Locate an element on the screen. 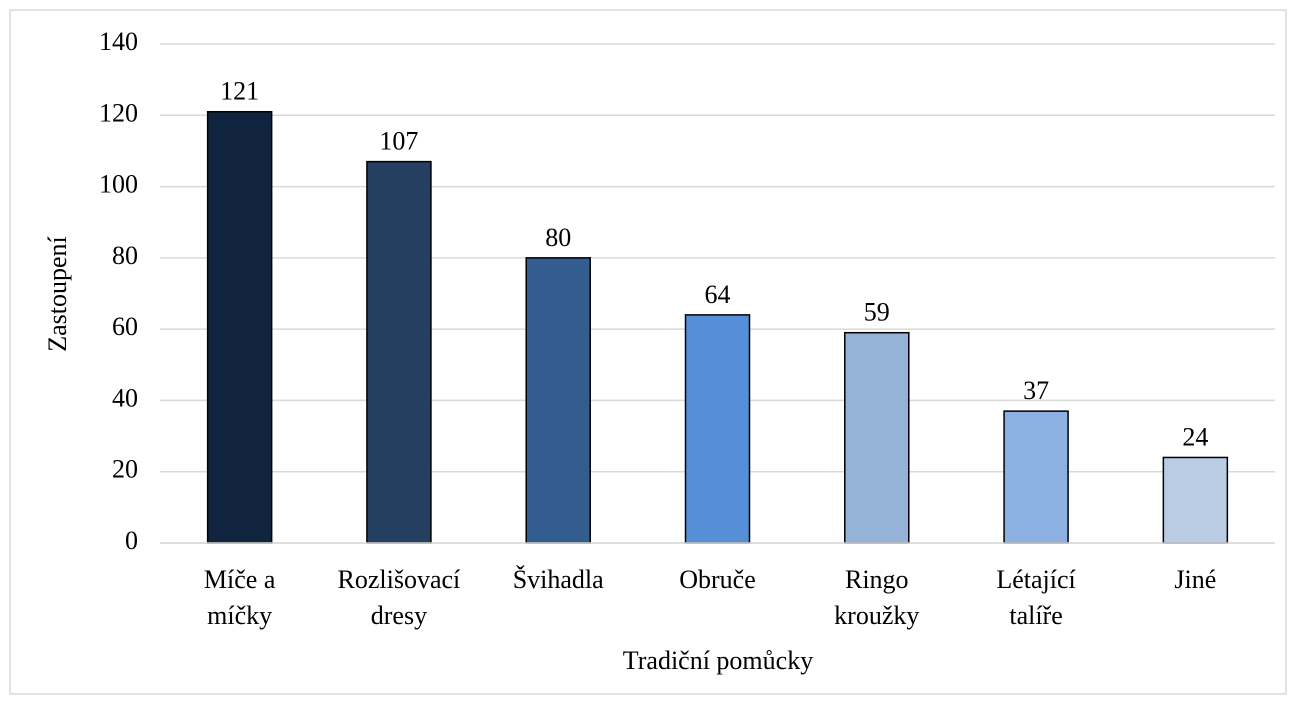  y-tick-label: 20 is located at coordinates (125, 469).